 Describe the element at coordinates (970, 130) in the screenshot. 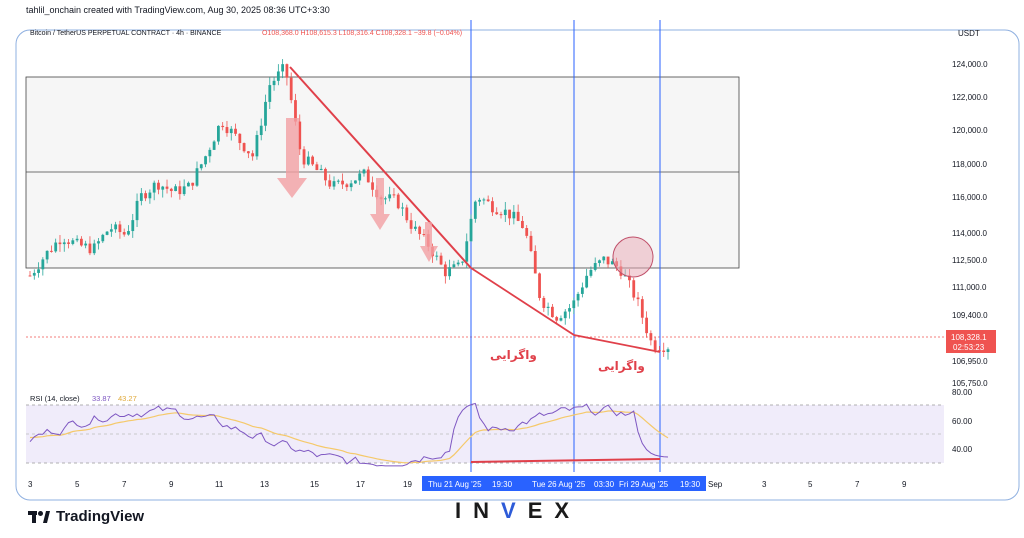

I see `price-label: 120,000.0` at that location.